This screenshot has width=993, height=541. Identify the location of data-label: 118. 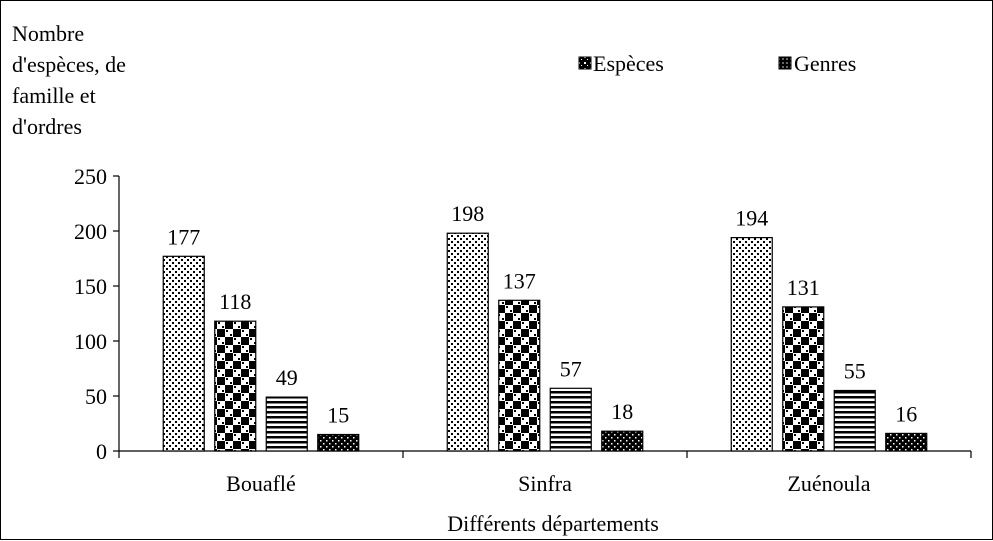
(235, 301).